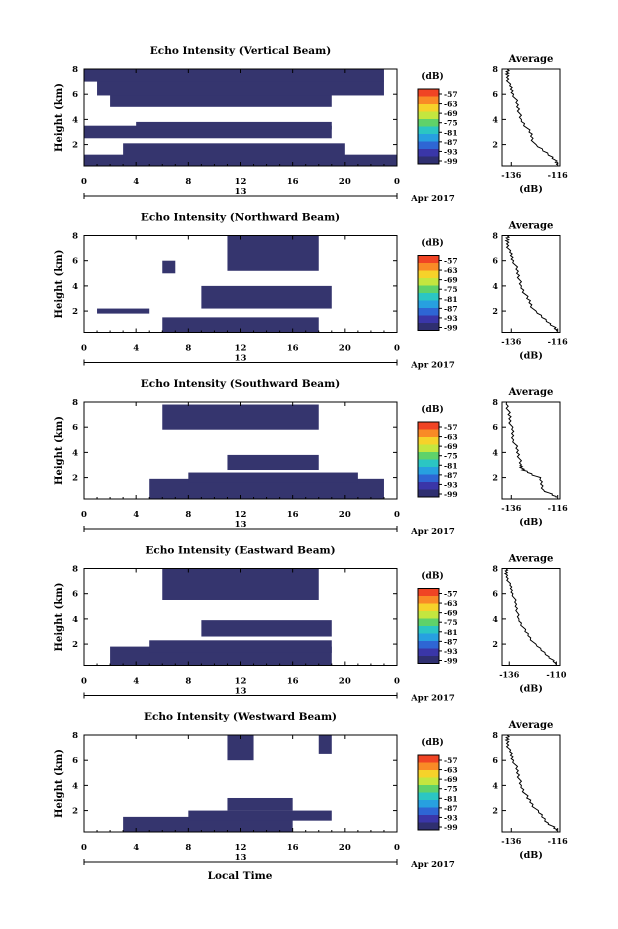 The width and height of the screenshot is (618, 929). Describe the element at coordinates (495, 811) in the screenshot. I see `average-y-tick-label: 2` at that location.